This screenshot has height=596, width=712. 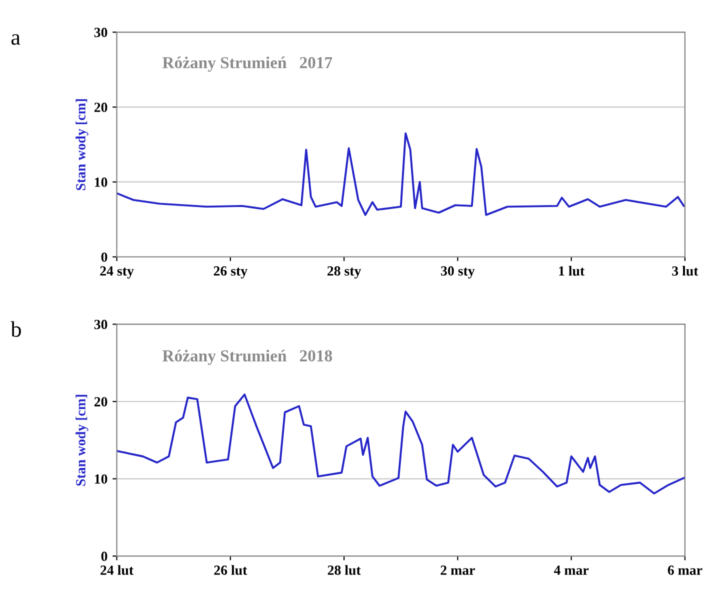 I want to click on x-tick-label: 30 sty, so click(x=458, y=272).